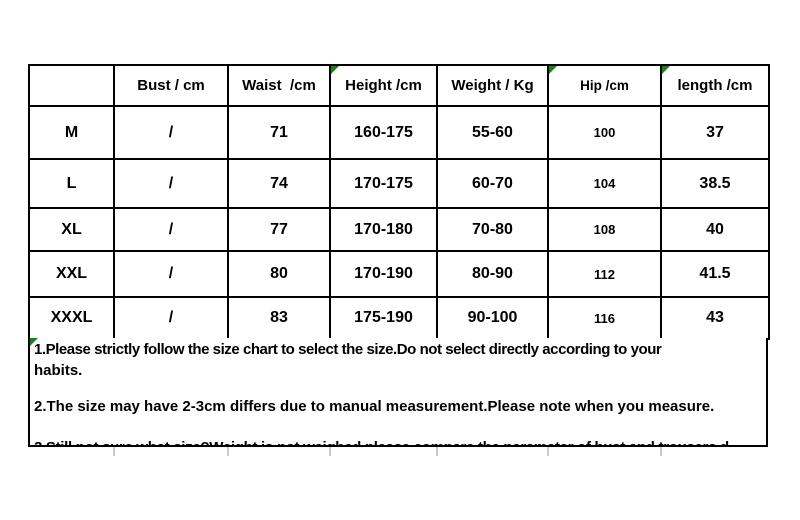 This screenshot has width=800, height=520. What do you see at coordinates (71, 132) in the screenshot?
I see `size-label: M` at bounding box center [71, 132].